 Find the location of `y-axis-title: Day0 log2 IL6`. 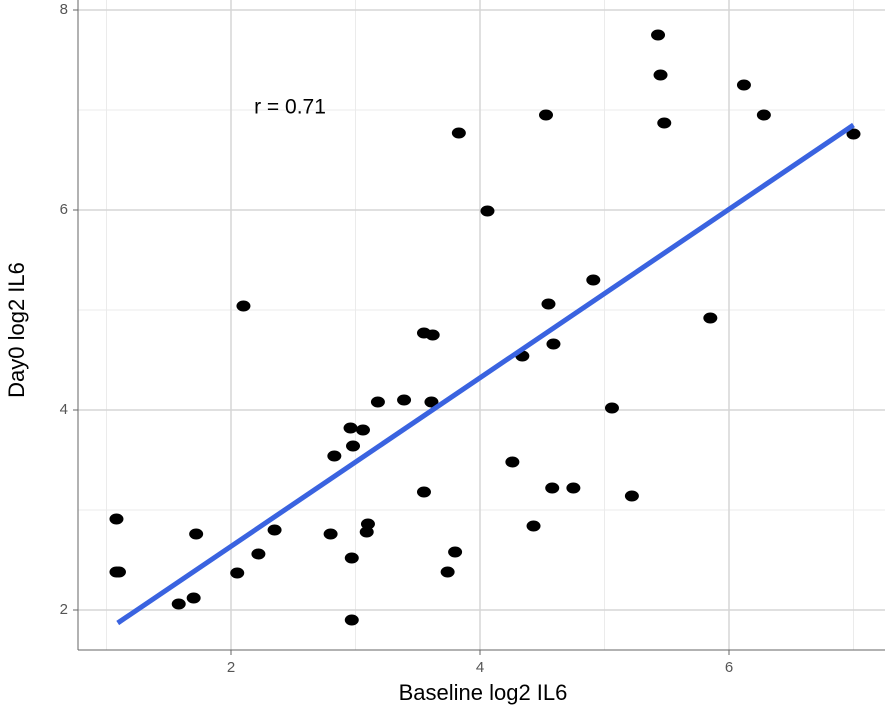

y-axis-title: Day0 log2 IL6 is located at coordinates (16, 330).